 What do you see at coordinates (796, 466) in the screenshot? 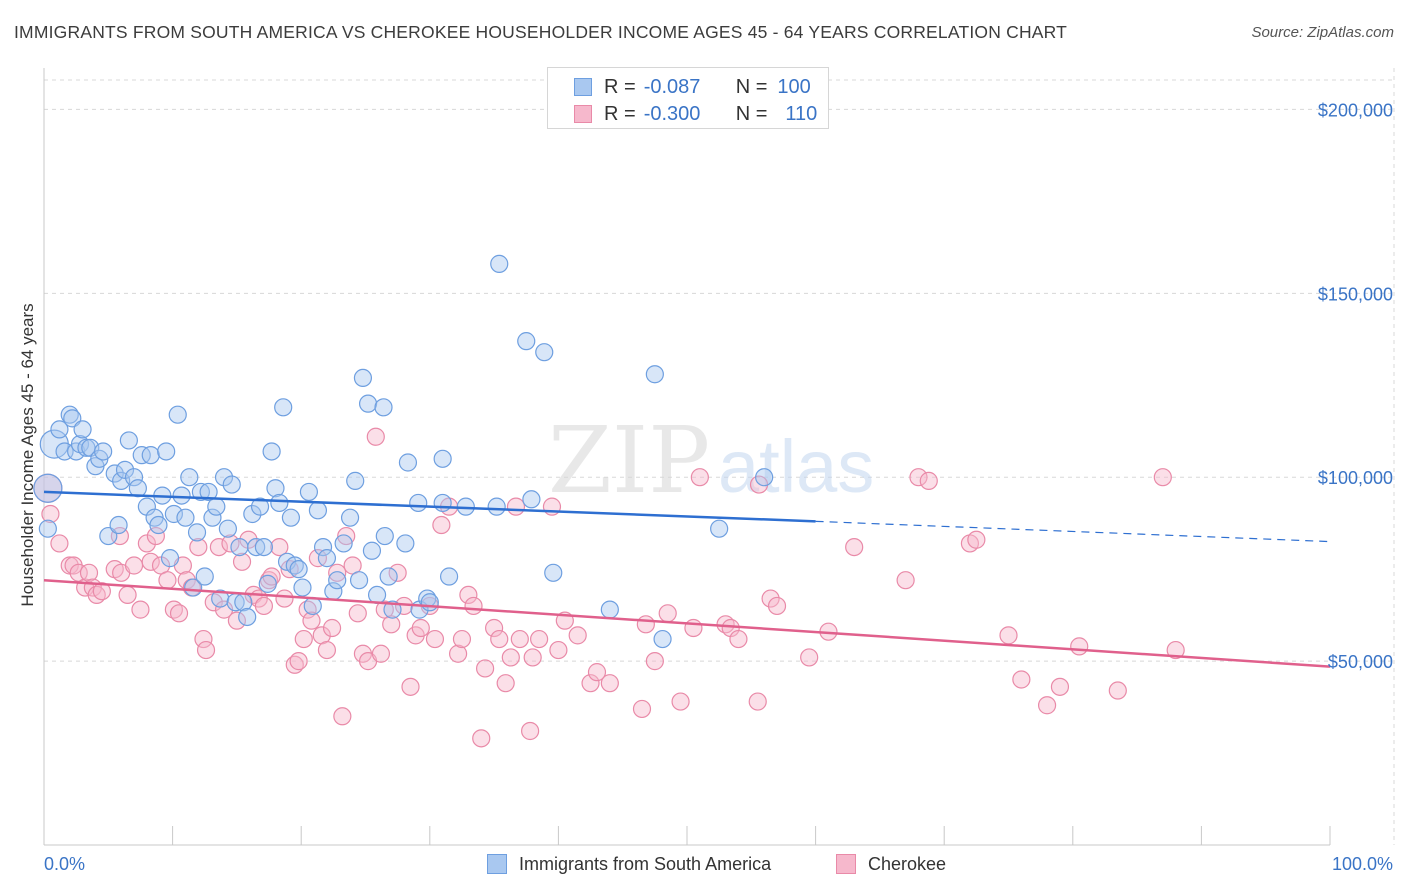
I see `watermark-atlas: atlas` at bounding box center [796, 466].